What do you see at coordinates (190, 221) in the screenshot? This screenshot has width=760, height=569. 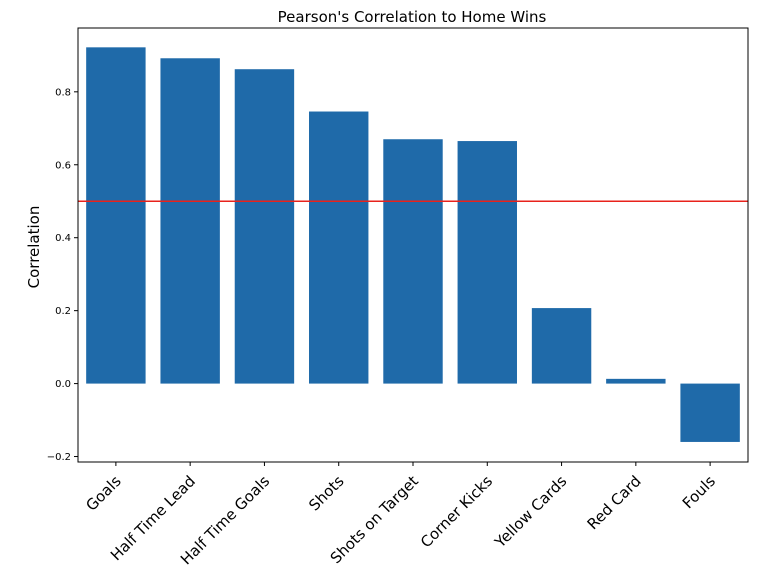 I see `bar-half-time-lead` at bounding box center [190, 221].